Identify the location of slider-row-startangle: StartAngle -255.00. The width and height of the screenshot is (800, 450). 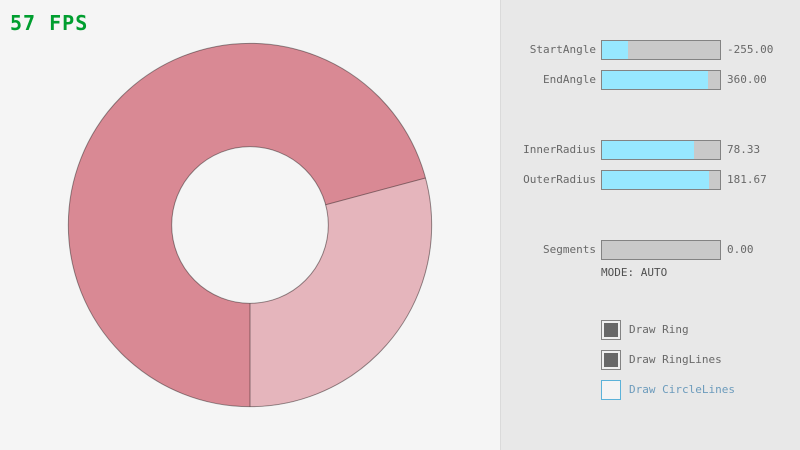
(650, 50).